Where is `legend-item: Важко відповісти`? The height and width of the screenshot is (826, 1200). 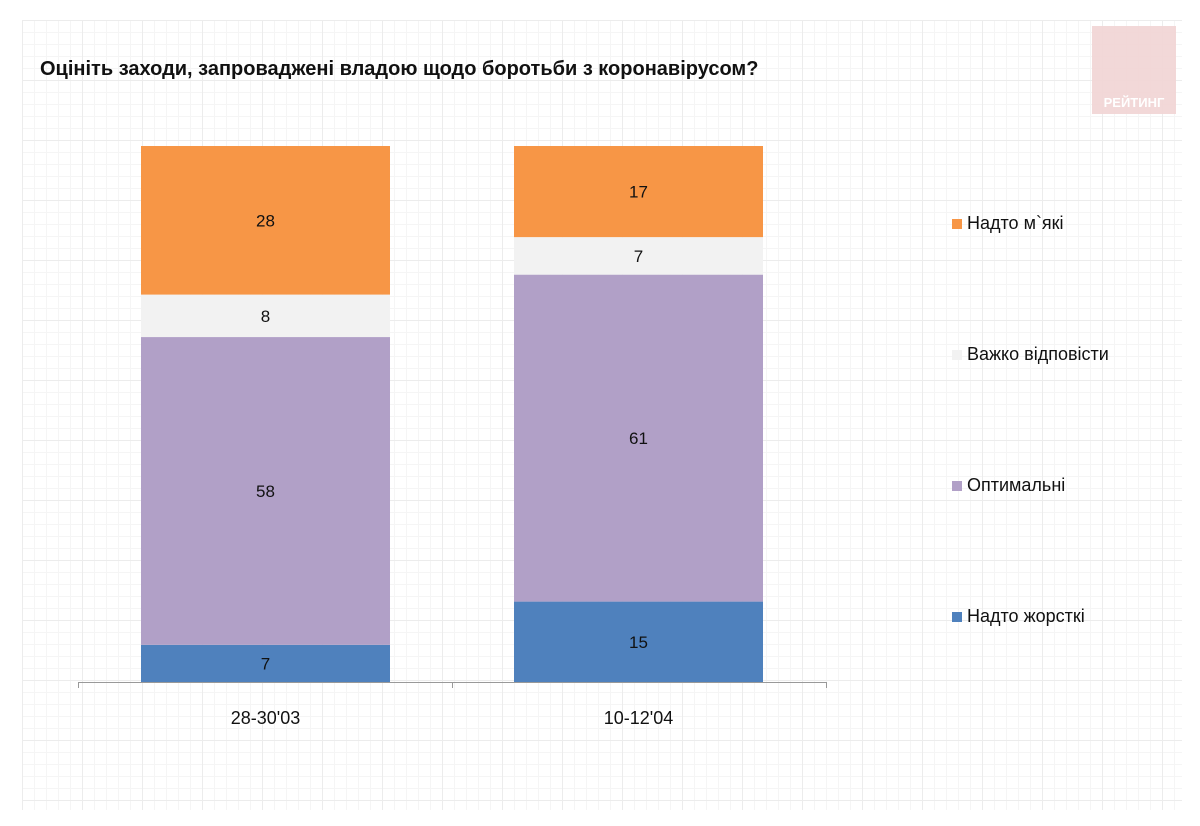 legend-item: Важко відповісти is located at coordinates (1030, 354).